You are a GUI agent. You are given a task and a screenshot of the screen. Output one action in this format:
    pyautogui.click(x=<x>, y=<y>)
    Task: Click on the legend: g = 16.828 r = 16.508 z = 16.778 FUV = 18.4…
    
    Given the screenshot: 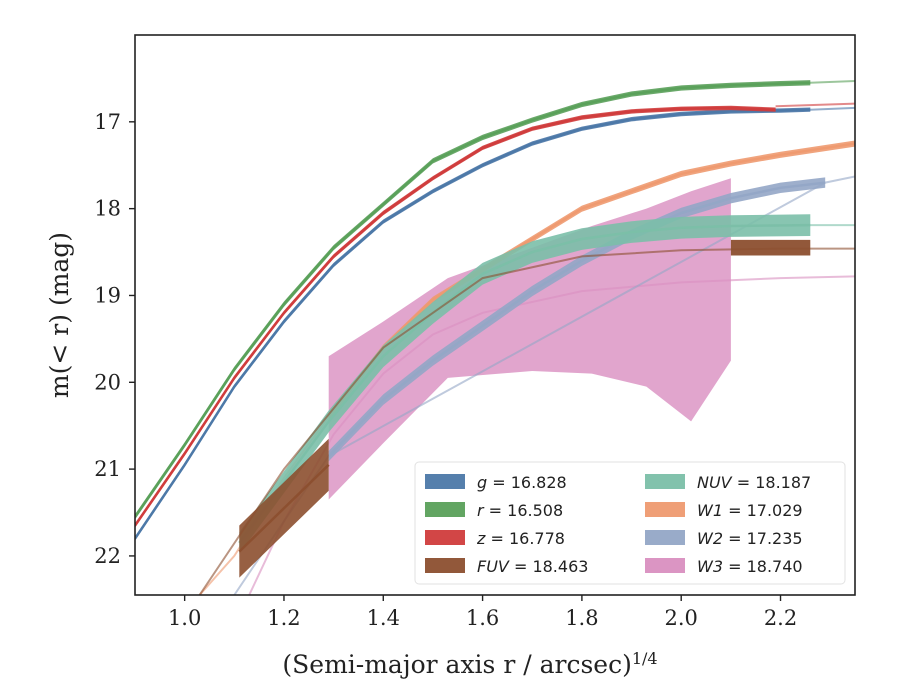 What is the action you would take?
    pyautogui.click(x=630, y=523)
    